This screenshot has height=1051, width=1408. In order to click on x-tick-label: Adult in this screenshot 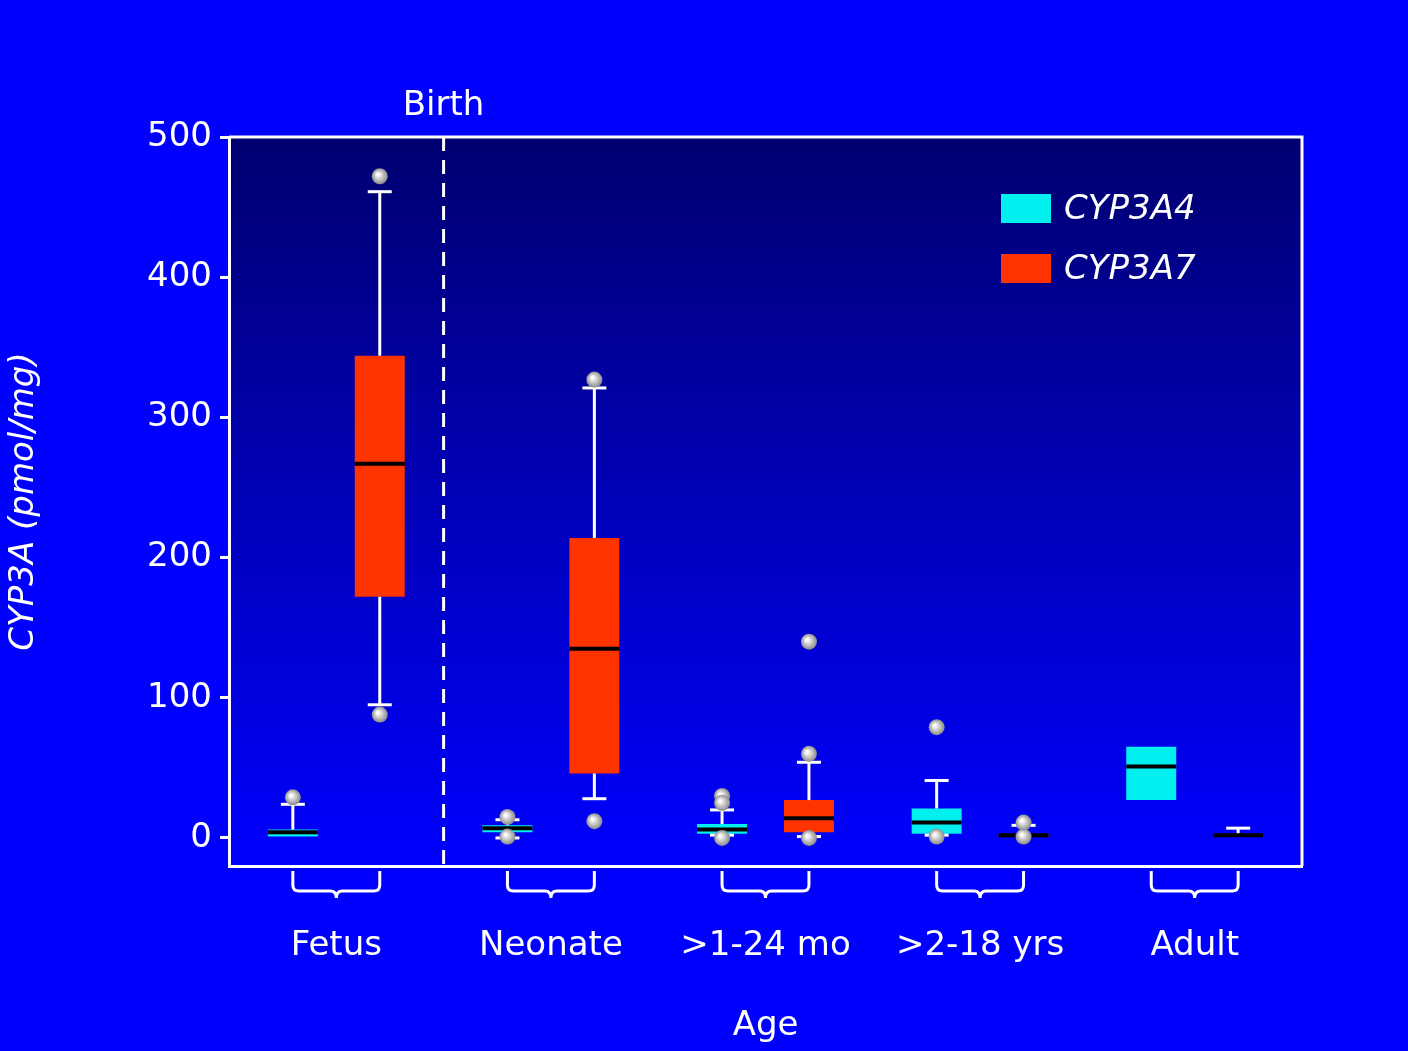, I will do `click(1194, 943)`.